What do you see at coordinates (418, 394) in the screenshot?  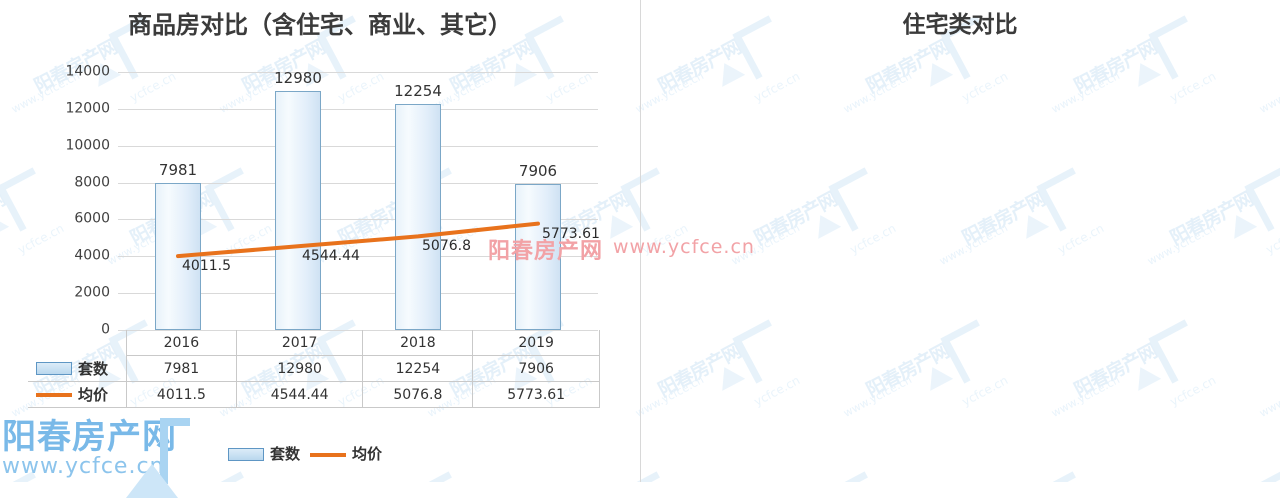 I see `table-cell-avgprice-2018: 5076.8` at bounding box center [418, 394].